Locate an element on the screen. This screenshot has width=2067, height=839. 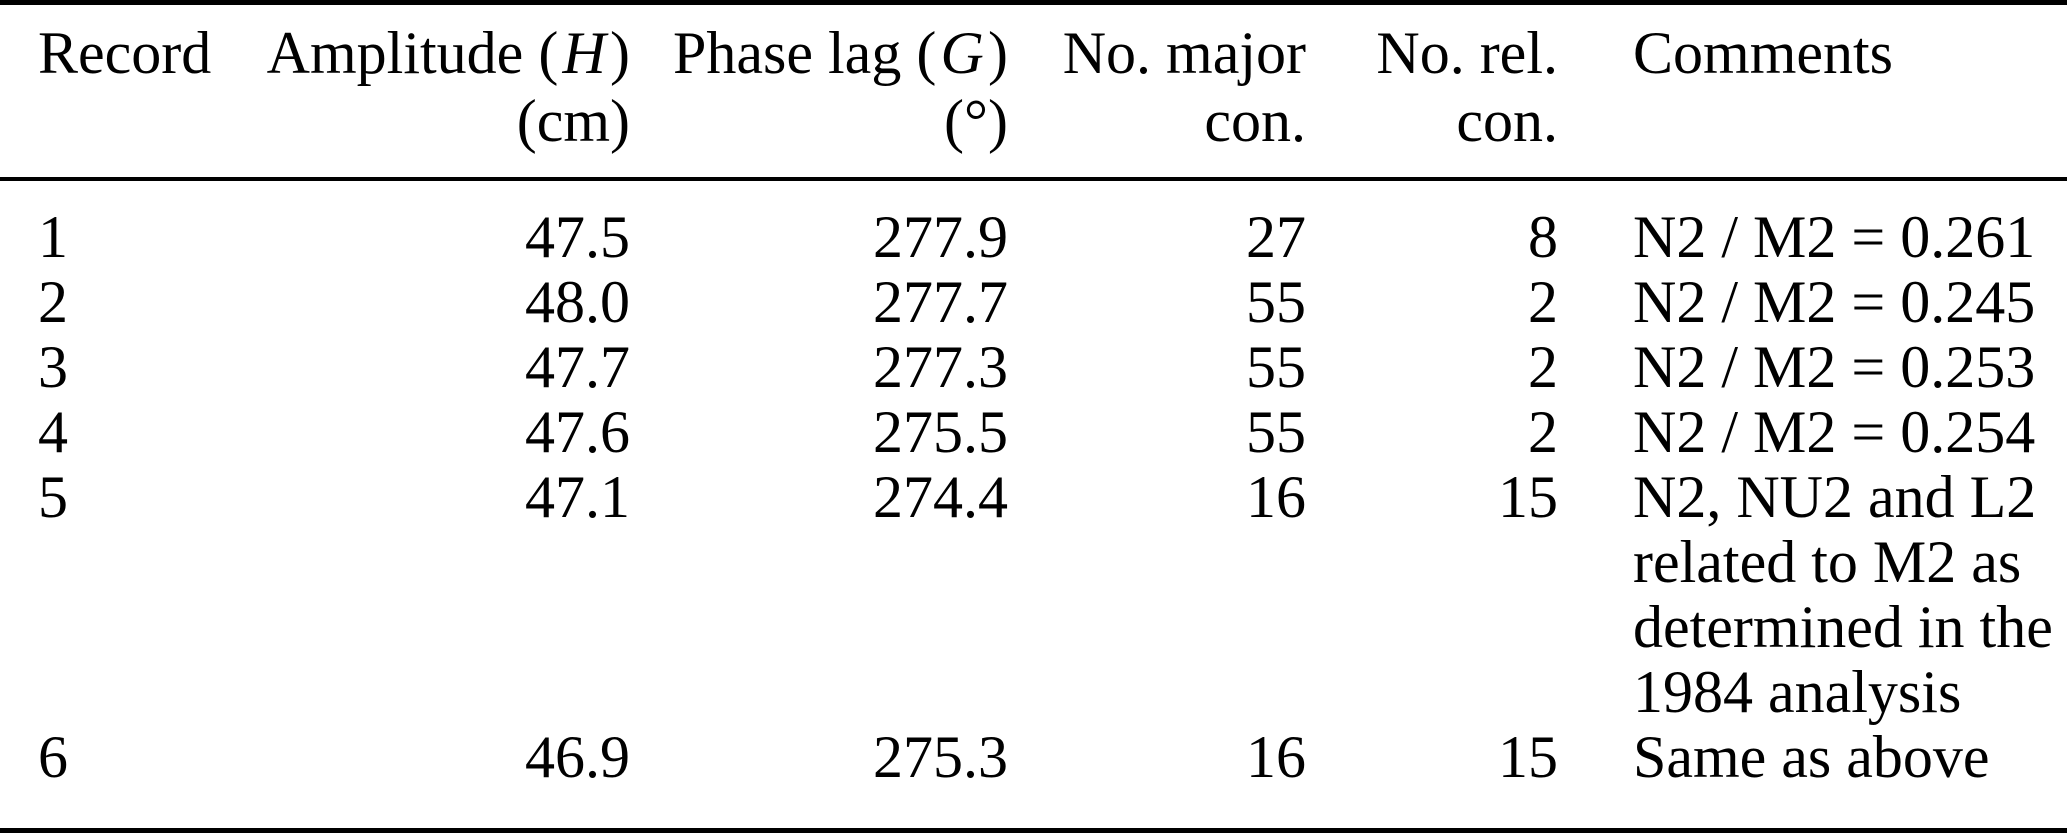
table-row: 4 47.6 275.5 55 2 N2 / M2 = 0.254 is located at coordinates (1033, 432).